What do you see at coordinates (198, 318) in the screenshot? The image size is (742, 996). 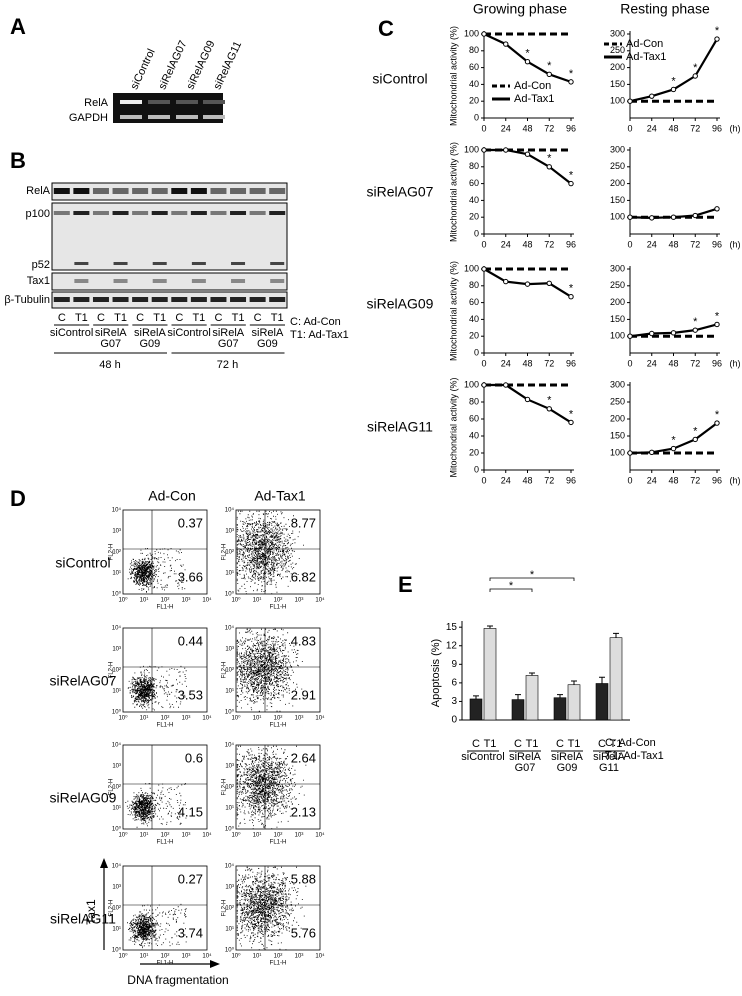 I see `lane-label: T1` at bounding box center [198, 318].